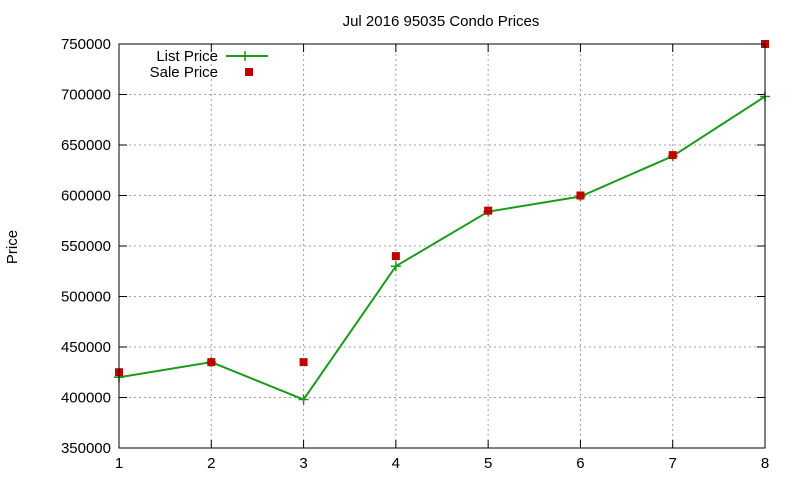 The height and width of the screenshot is (480, 800). I want to click on y-tick-label: 700000, so click(86, 95).